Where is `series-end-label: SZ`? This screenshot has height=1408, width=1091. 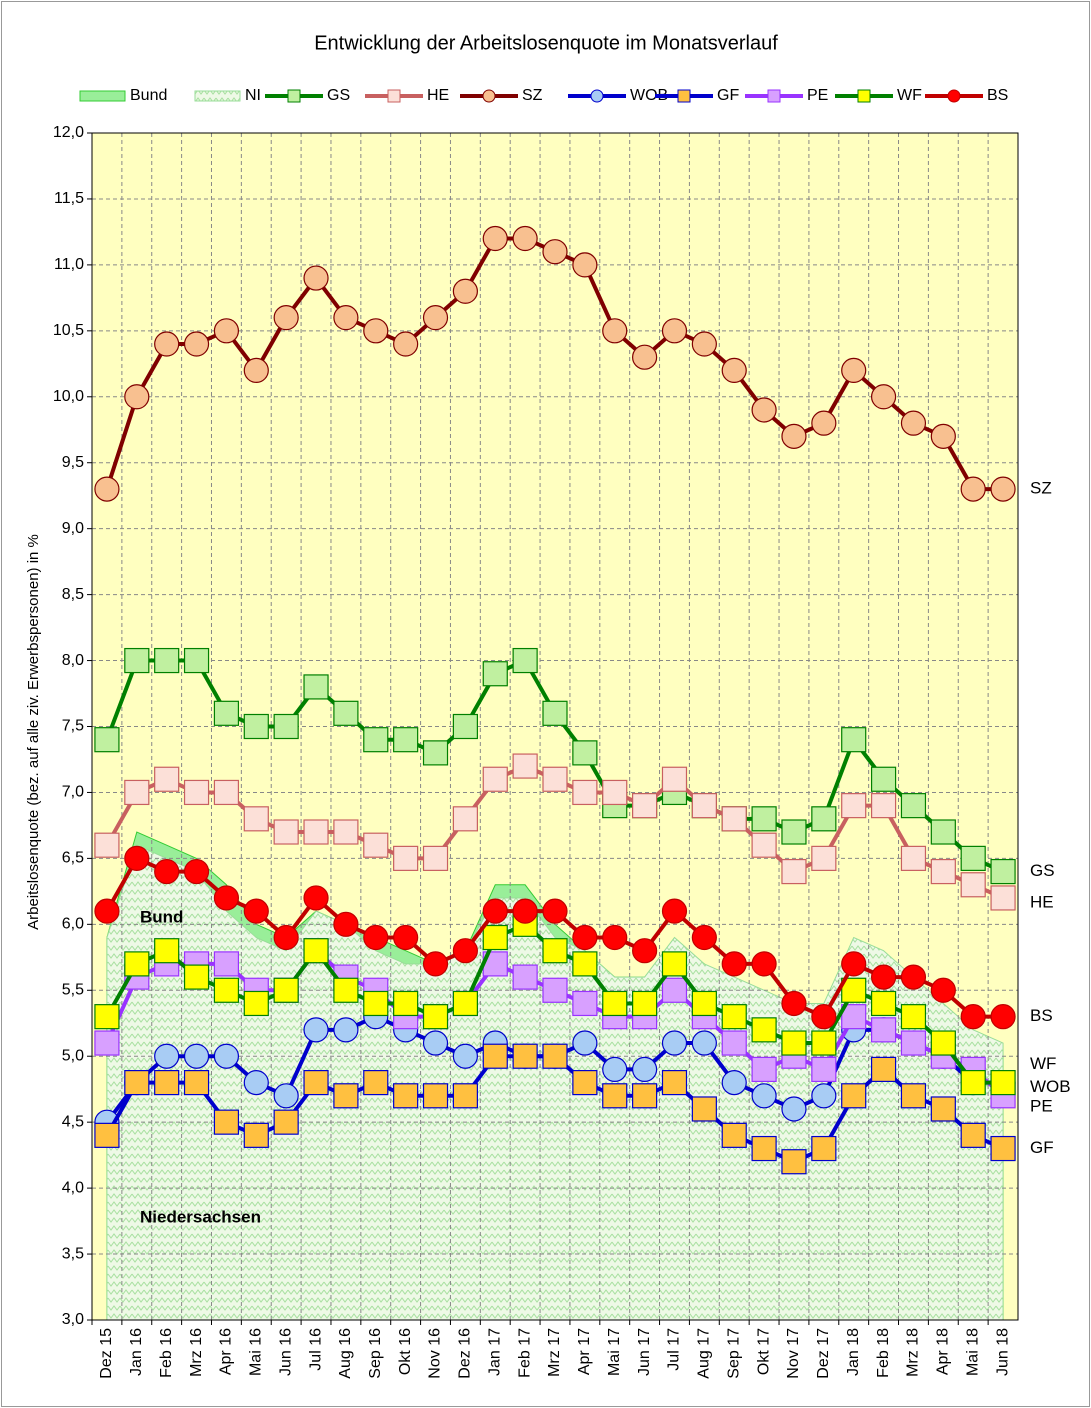 series-end-label: SZ is located at coordinates (1041, 488).